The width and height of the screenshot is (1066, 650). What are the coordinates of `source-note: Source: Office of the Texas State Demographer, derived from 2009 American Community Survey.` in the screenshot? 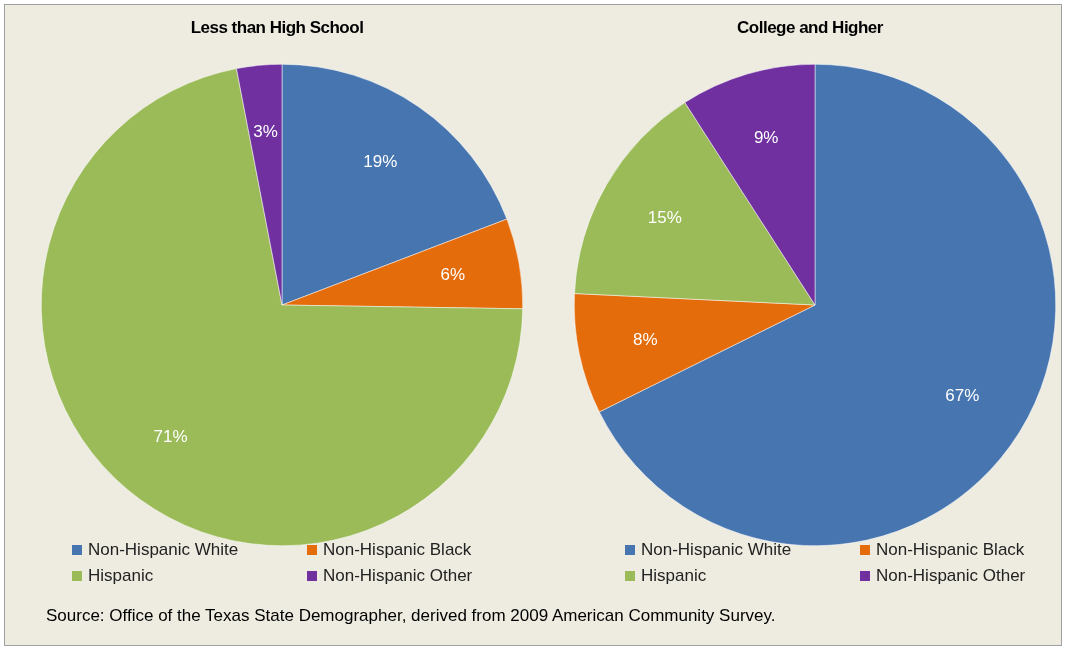 It's located at (411, 616).